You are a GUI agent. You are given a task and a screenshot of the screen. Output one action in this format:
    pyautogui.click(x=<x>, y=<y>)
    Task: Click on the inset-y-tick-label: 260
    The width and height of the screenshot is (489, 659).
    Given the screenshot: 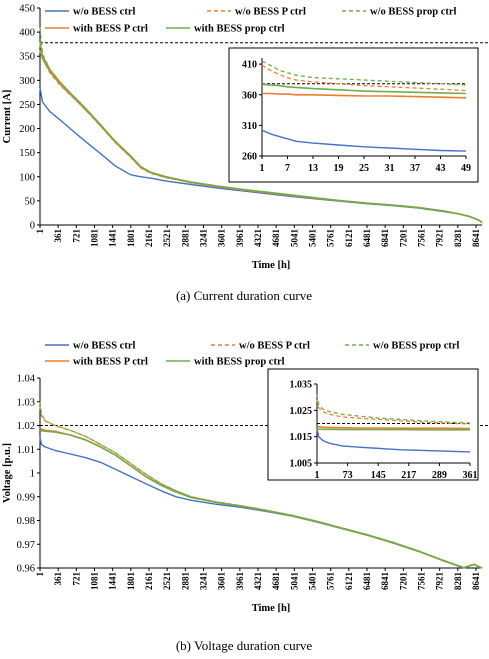 What is the action you would take?
    pyautogui.click(x=249, y=157)
    